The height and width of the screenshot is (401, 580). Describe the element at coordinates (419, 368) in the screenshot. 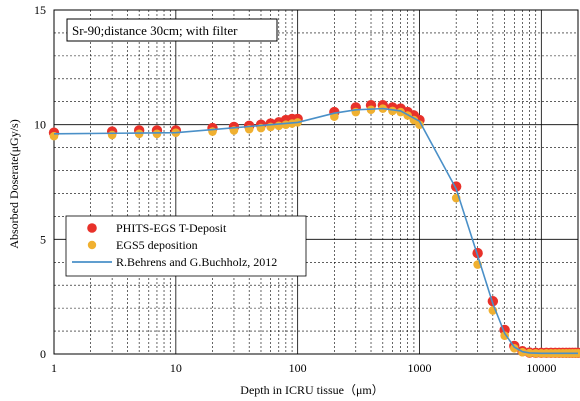

I see `x-tick-label: 1000` at that location.